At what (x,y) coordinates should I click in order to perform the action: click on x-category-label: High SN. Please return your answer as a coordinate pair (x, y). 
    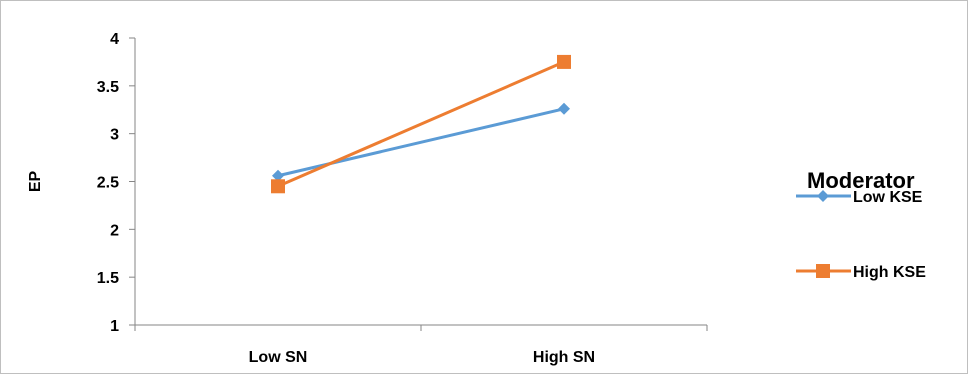
    Looking at the image, I should click on (564, 357).